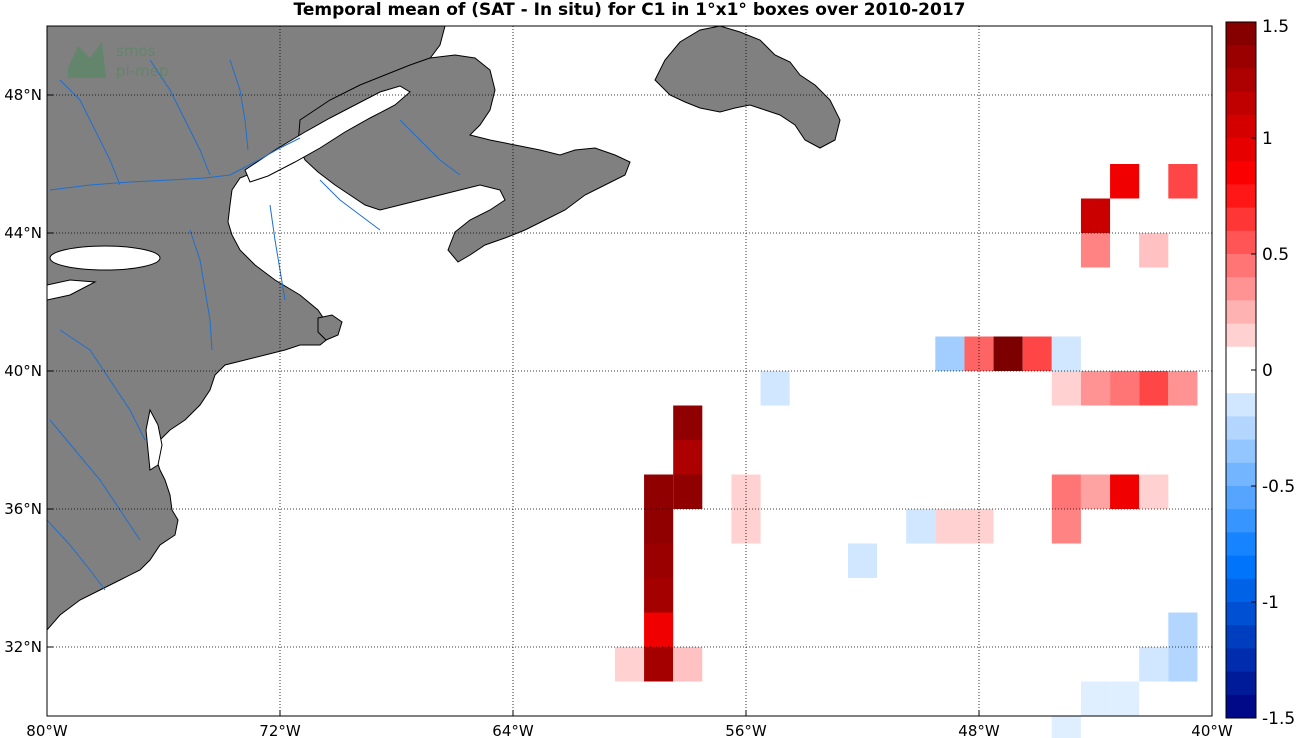  Describe the element at coordinates (47, 730) in the screenshot. I see `lon-tick-label: 80°W` at that location.